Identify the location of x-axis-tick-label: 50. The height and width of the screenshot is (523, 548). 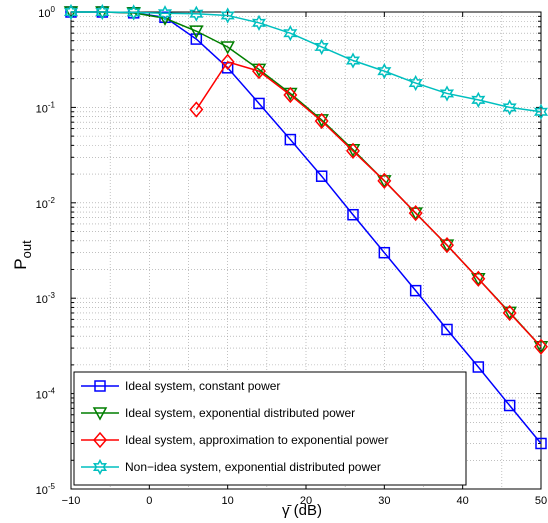
(541, 501).